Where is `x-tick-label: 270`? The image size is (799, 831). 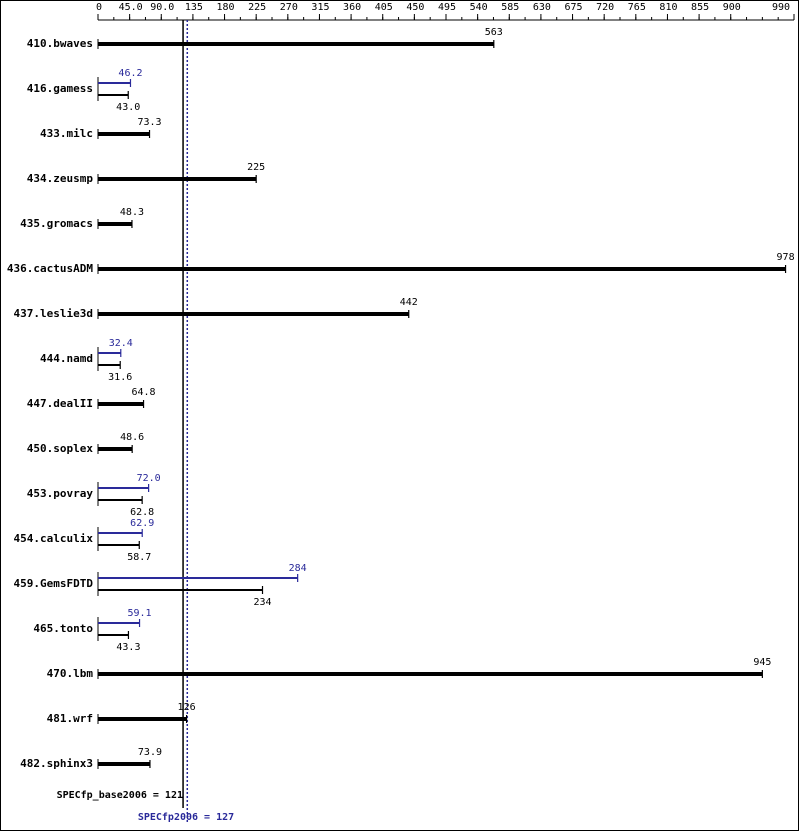
x-tick-label: 270 is located at coordinates (289, 7).